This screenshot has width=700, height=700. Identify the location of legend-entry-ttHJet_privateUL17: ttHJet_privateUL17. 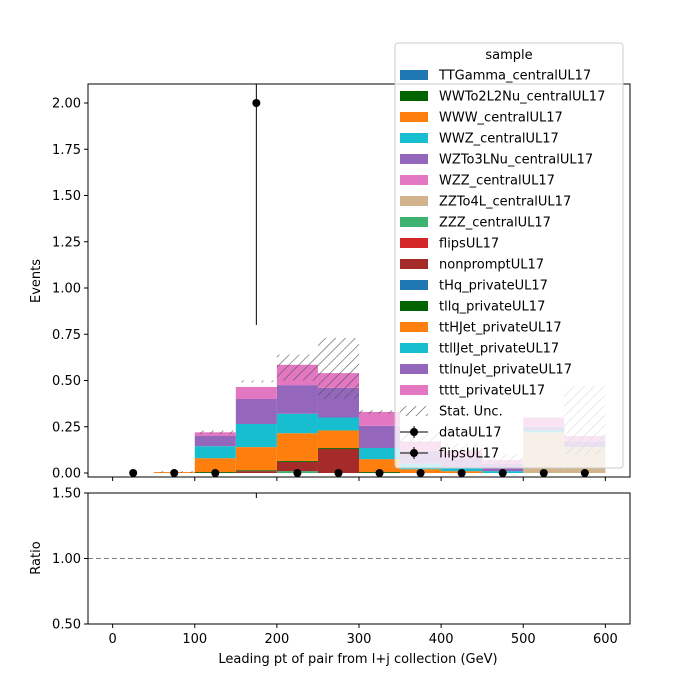
(481, 328).